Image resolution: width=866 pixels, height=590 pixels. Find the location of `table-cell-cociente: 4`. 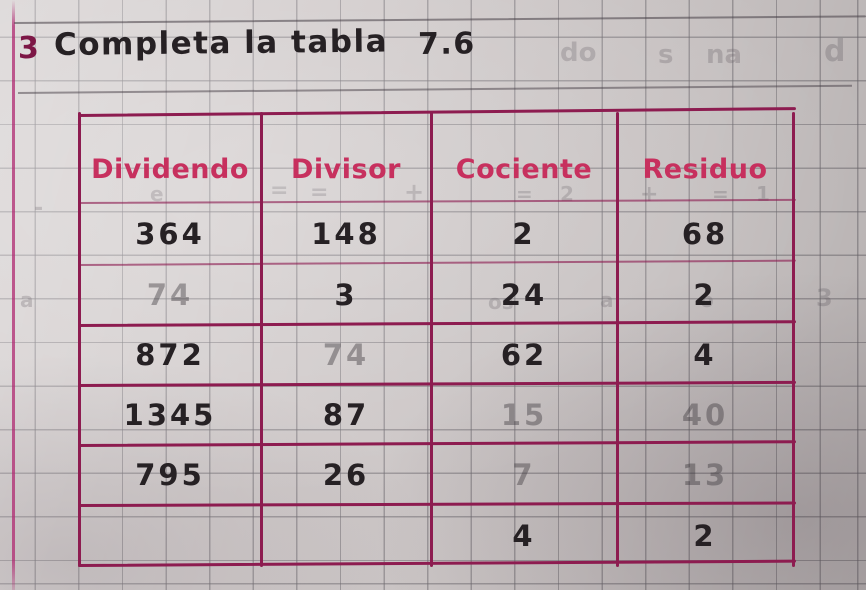

table-cell-cociente: 4 is located at coordinates (524, 536).